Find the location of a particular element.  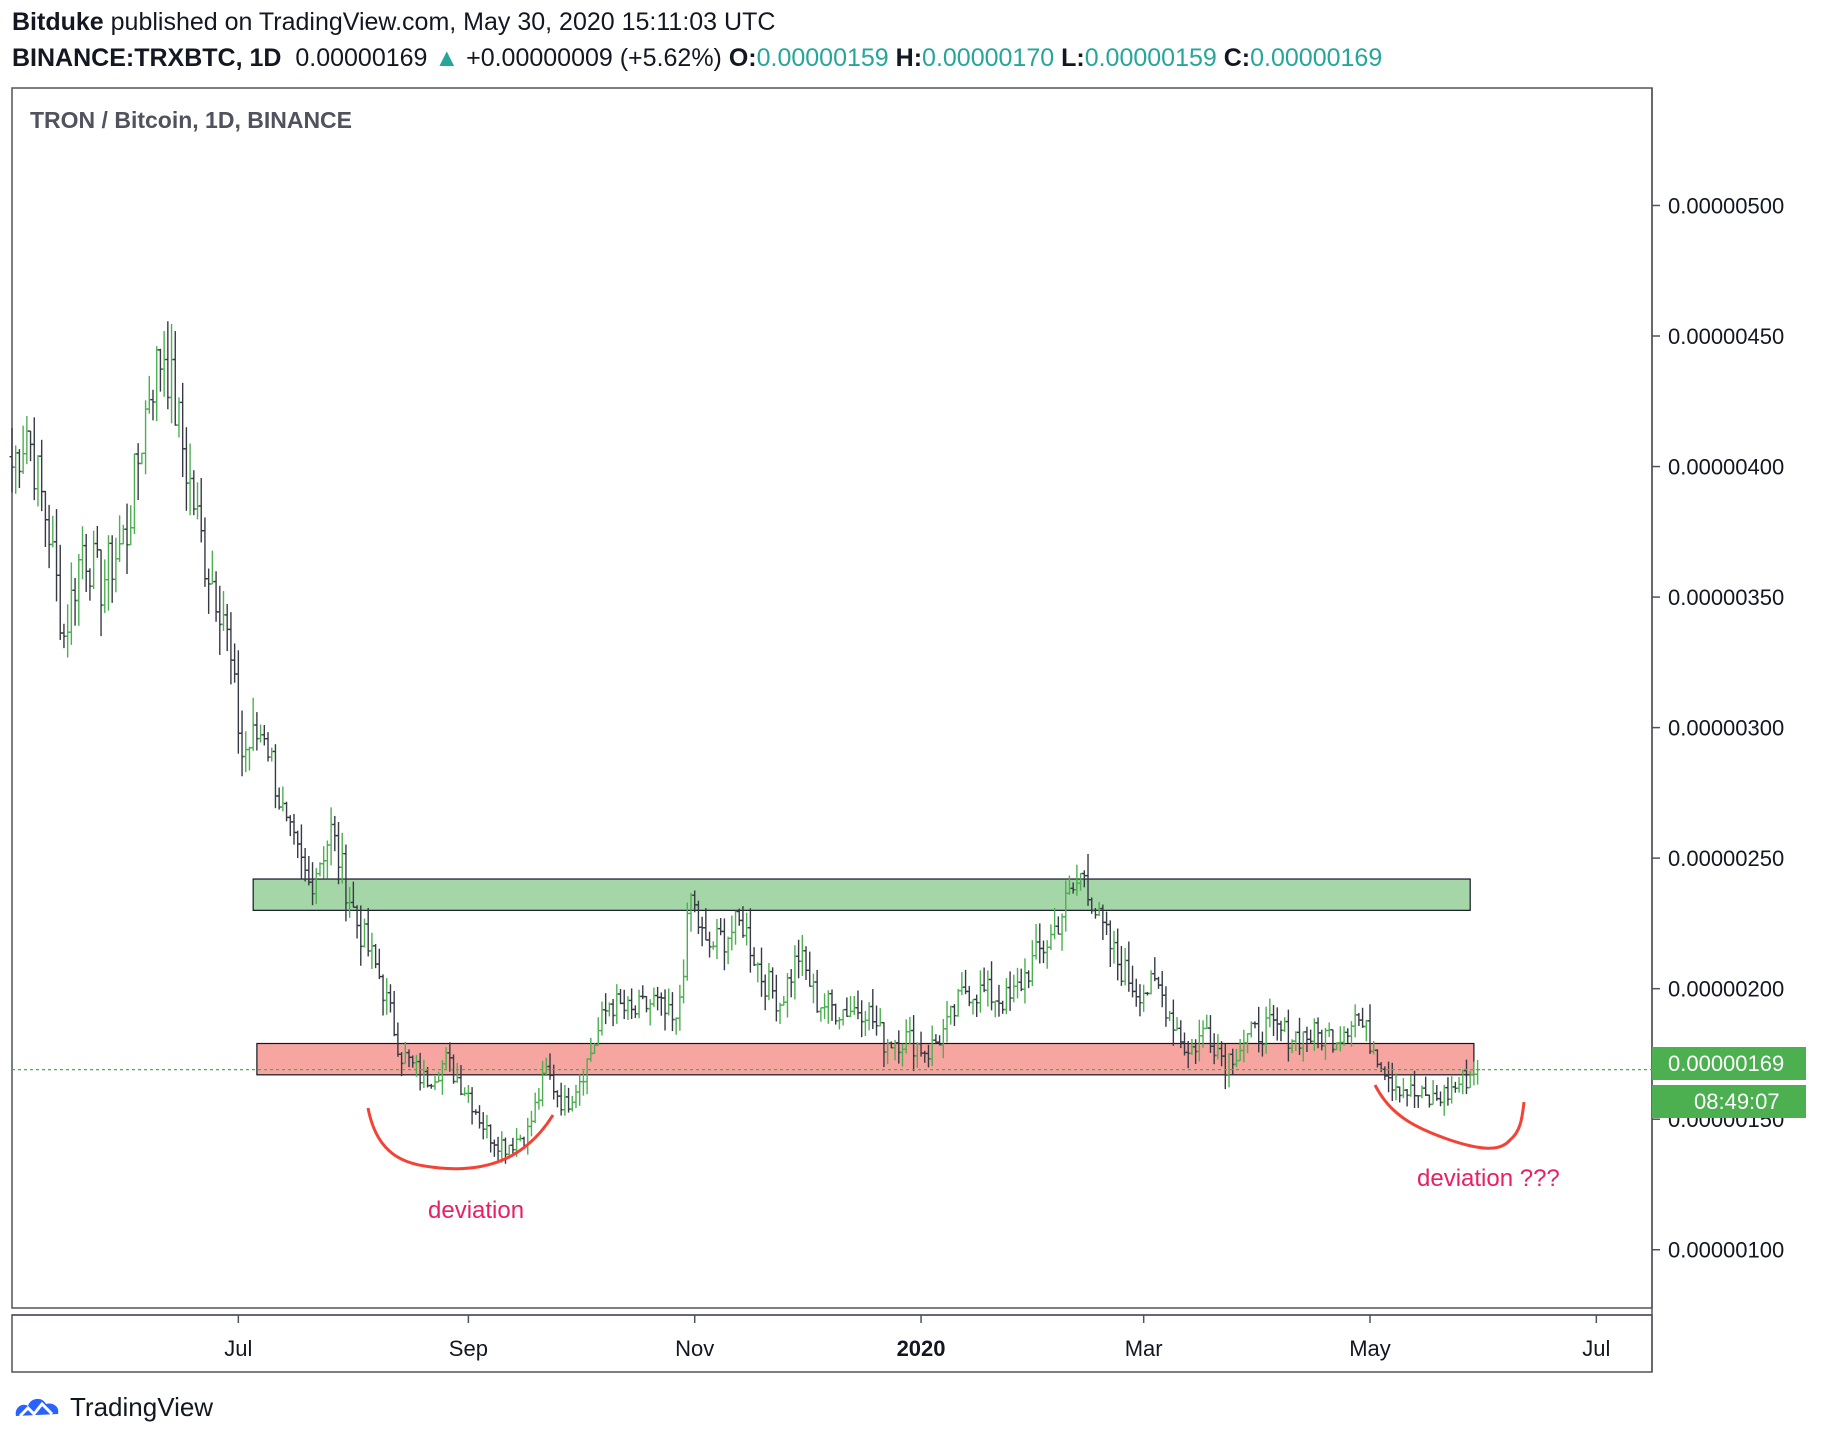

author-name: Bitduke is located at coordinates (58, 22).